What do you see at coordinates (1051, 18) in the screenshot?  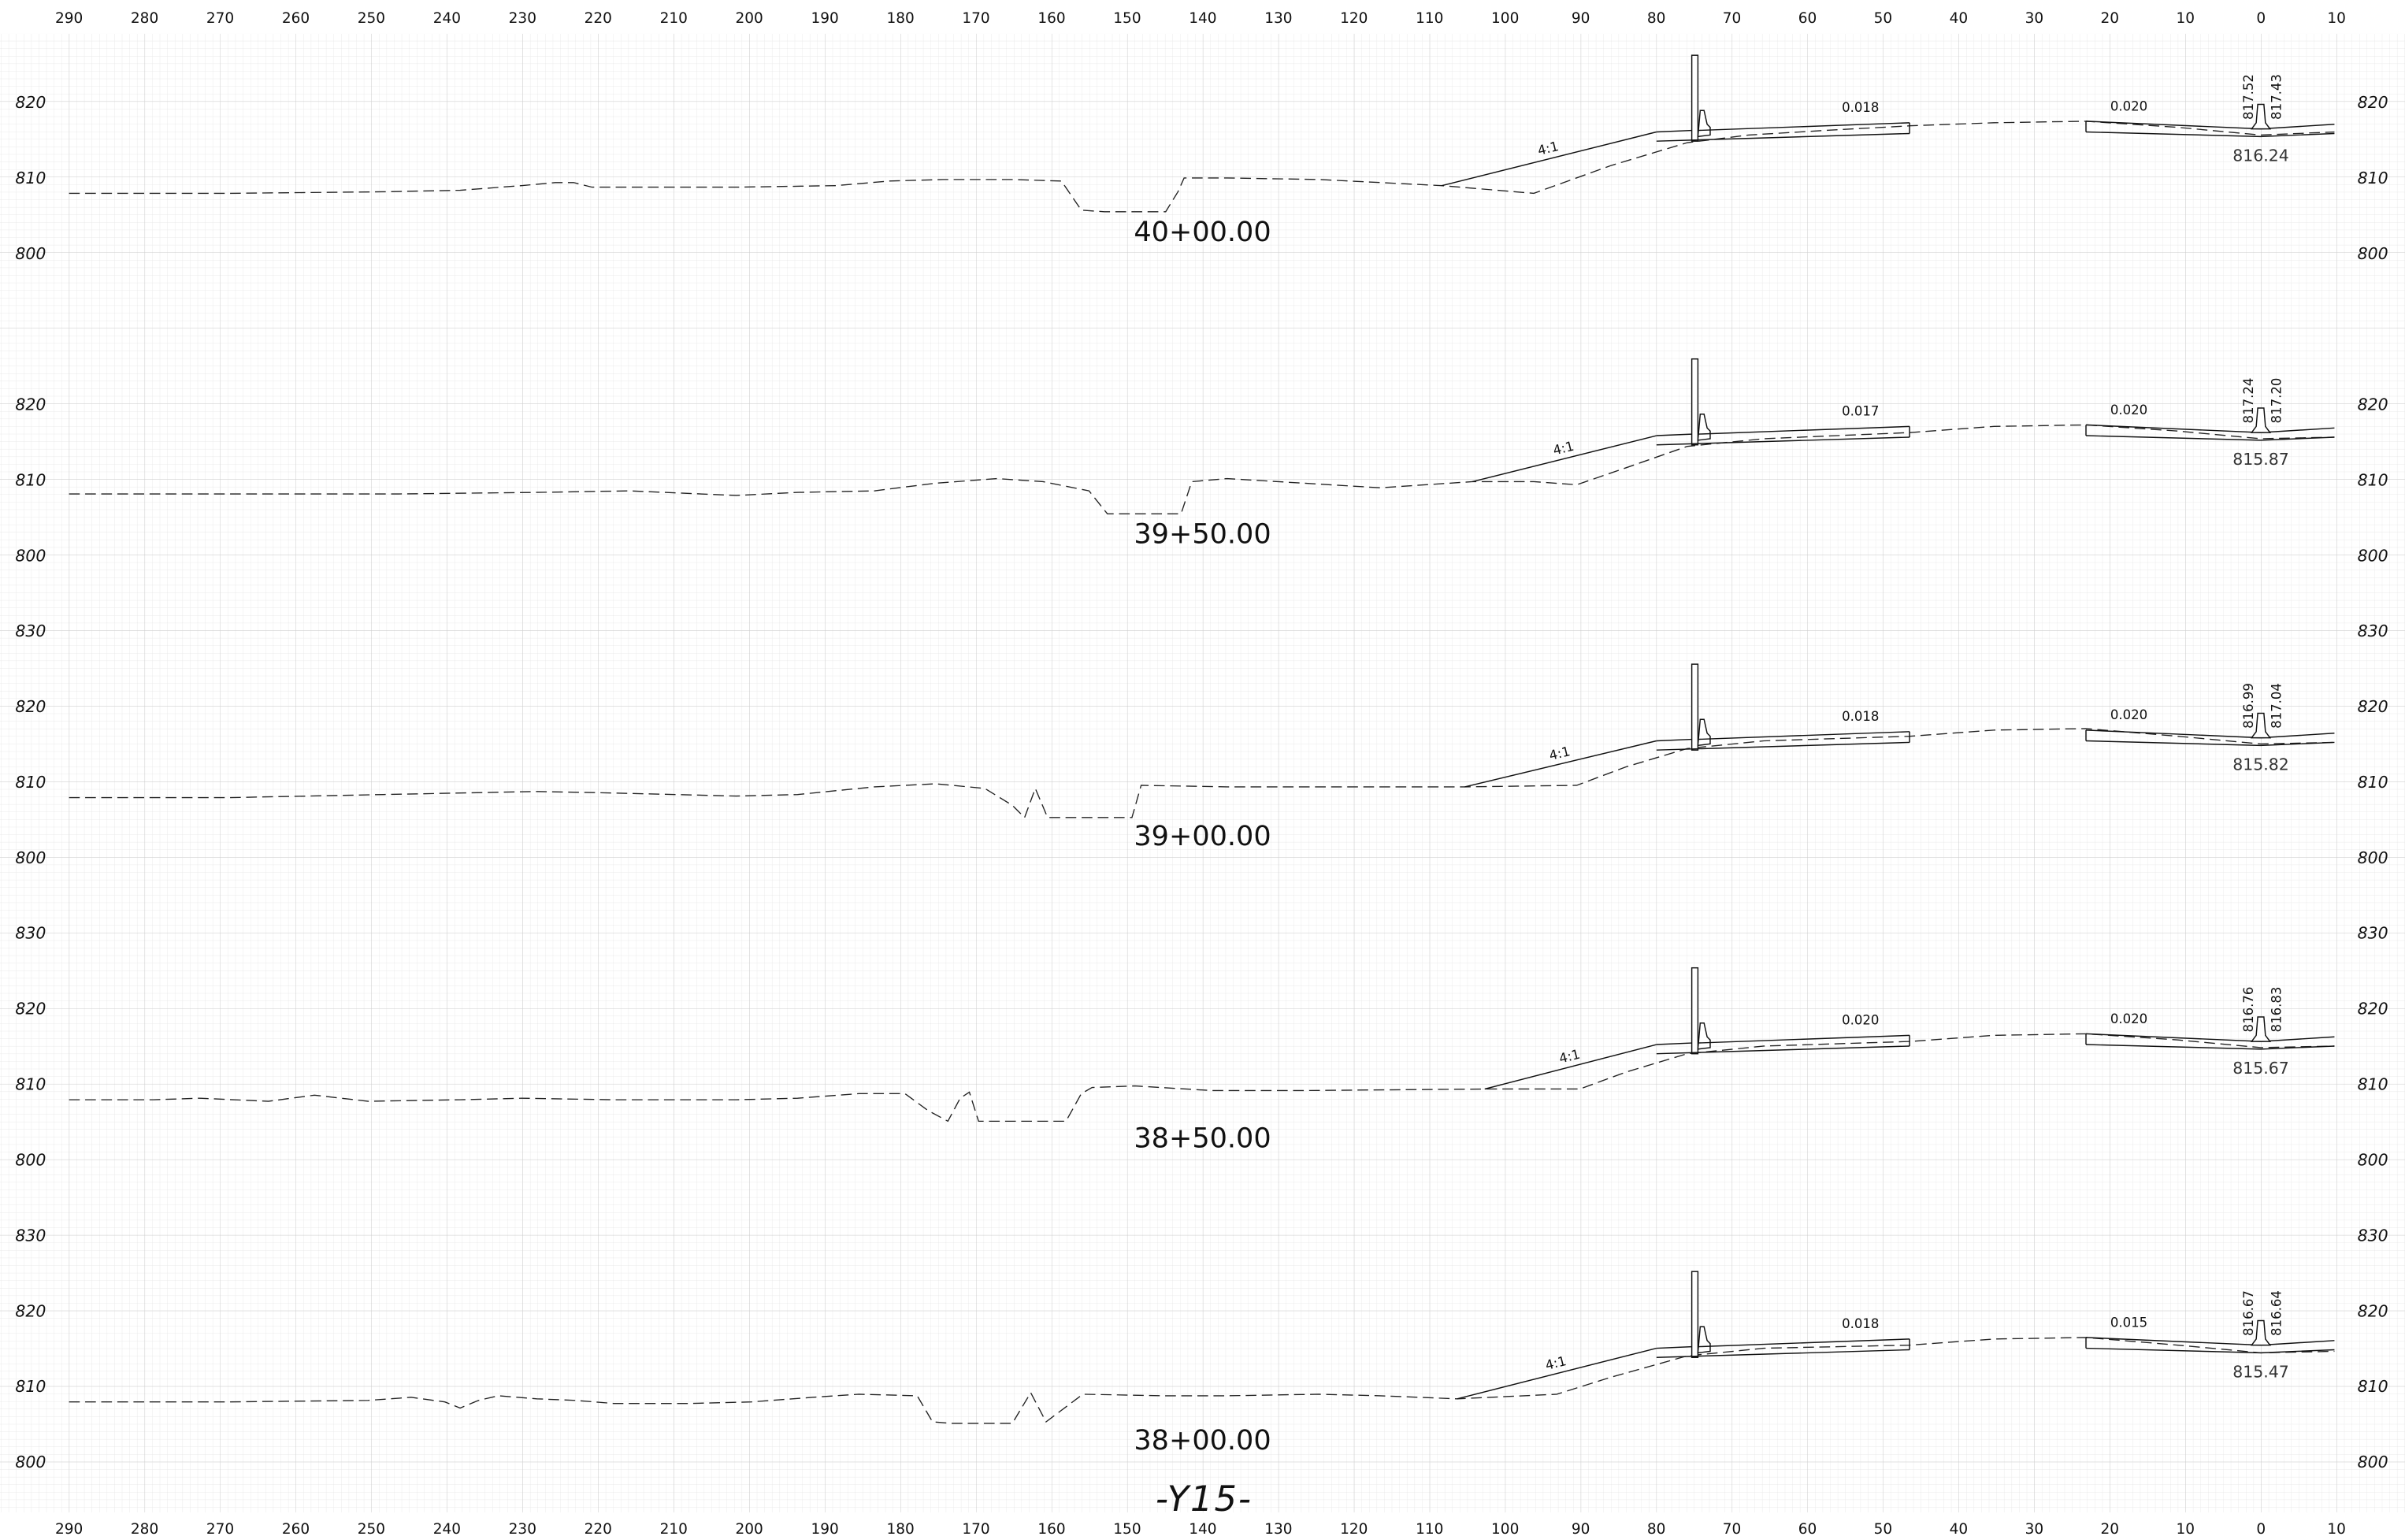 I see `top-axis-label: 160` at bounding box center [1051, 18].